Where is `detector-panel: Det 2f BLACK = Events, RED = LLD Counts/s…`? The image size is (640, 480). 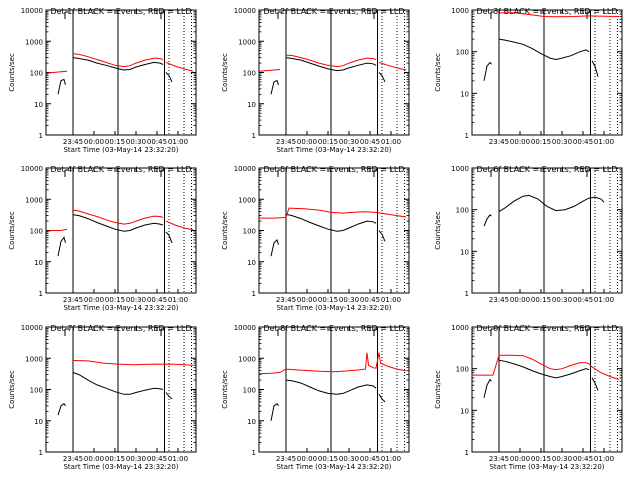
detector-panel: Det 2f BLACK = Events, RED = LLD Counts/s… is located at coordinates (315, 80).